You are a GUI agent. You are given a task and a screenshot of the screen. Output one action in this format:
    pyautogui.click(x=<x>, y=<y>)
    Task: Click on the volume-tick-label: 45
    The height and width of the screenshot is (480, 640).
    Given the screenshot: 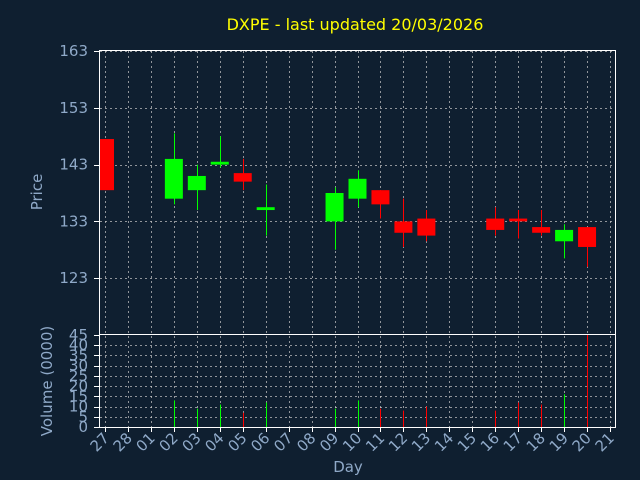 What is the action you would take?
    pyautogui.click(x=78, y=335)
    